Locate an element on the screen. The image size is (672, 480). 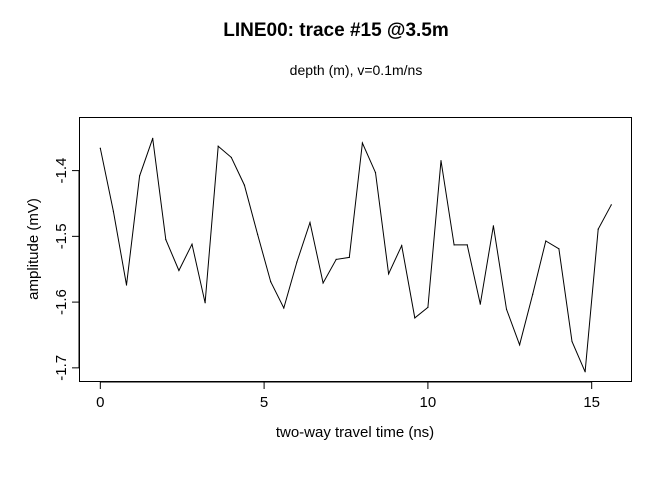
chart-title: LINE00: trace #15 @3.5m is located at coordinates (336, 30).